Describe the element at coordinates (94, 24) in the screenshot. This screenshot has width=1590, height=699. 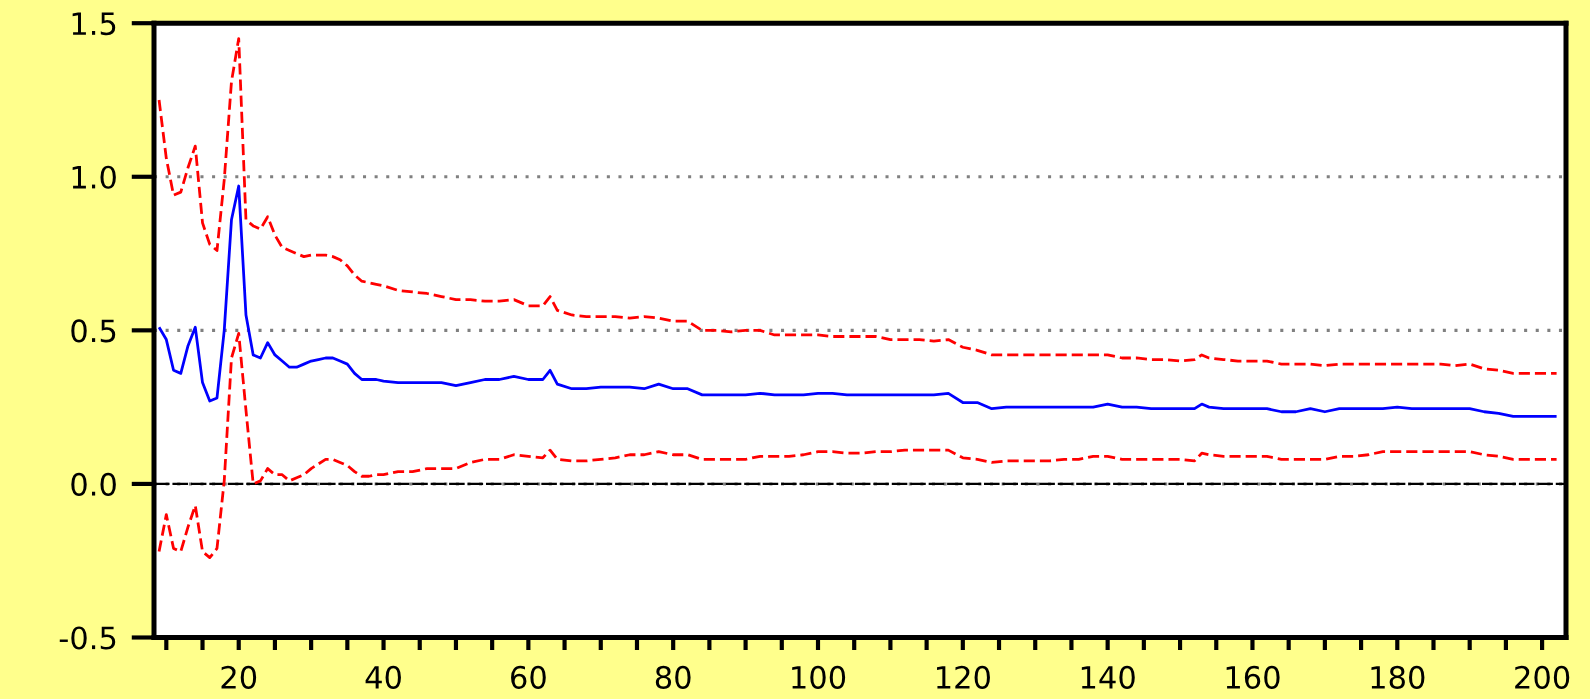
I see `y-tick-label: 1.5` at that location.